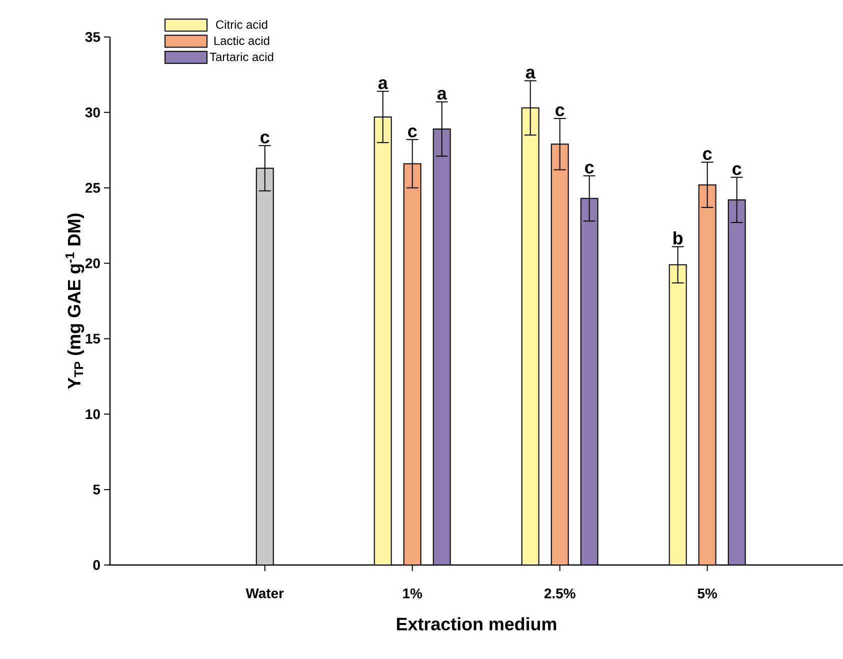  What do you see at coordinates (93, 414) in the screenshot?
I see `y-tick-label: 10` at bounding box center [93, 414].